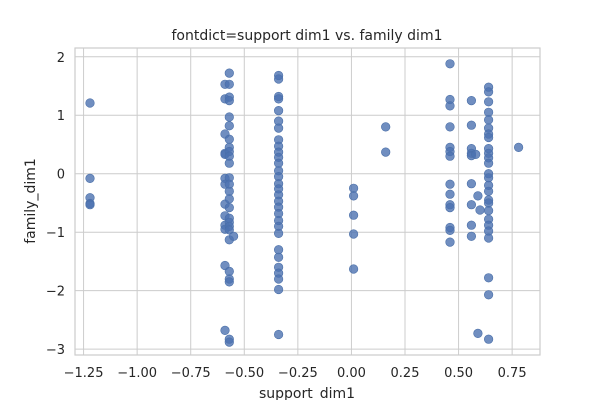 The image size is (600, 400). What do you see at coordinates (55, 233) in the screenshot?
I see `y-tick-label: −1` at bounding box center [55, 233].